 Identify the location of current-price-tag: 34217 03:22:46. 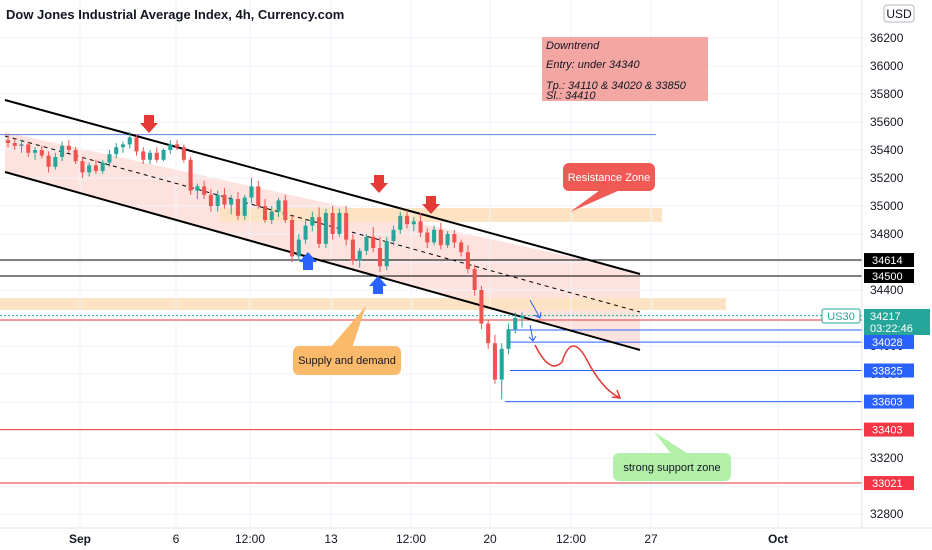
(897, 322).